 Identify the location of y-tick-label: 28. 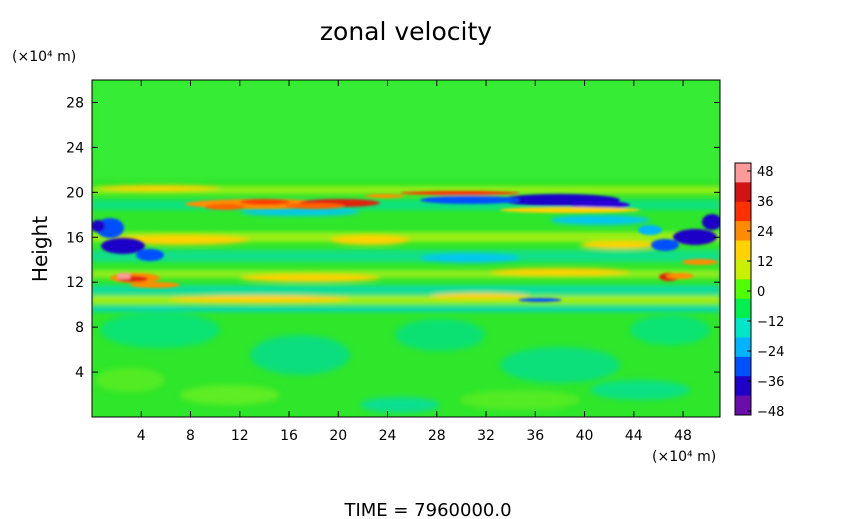
(75, 103).